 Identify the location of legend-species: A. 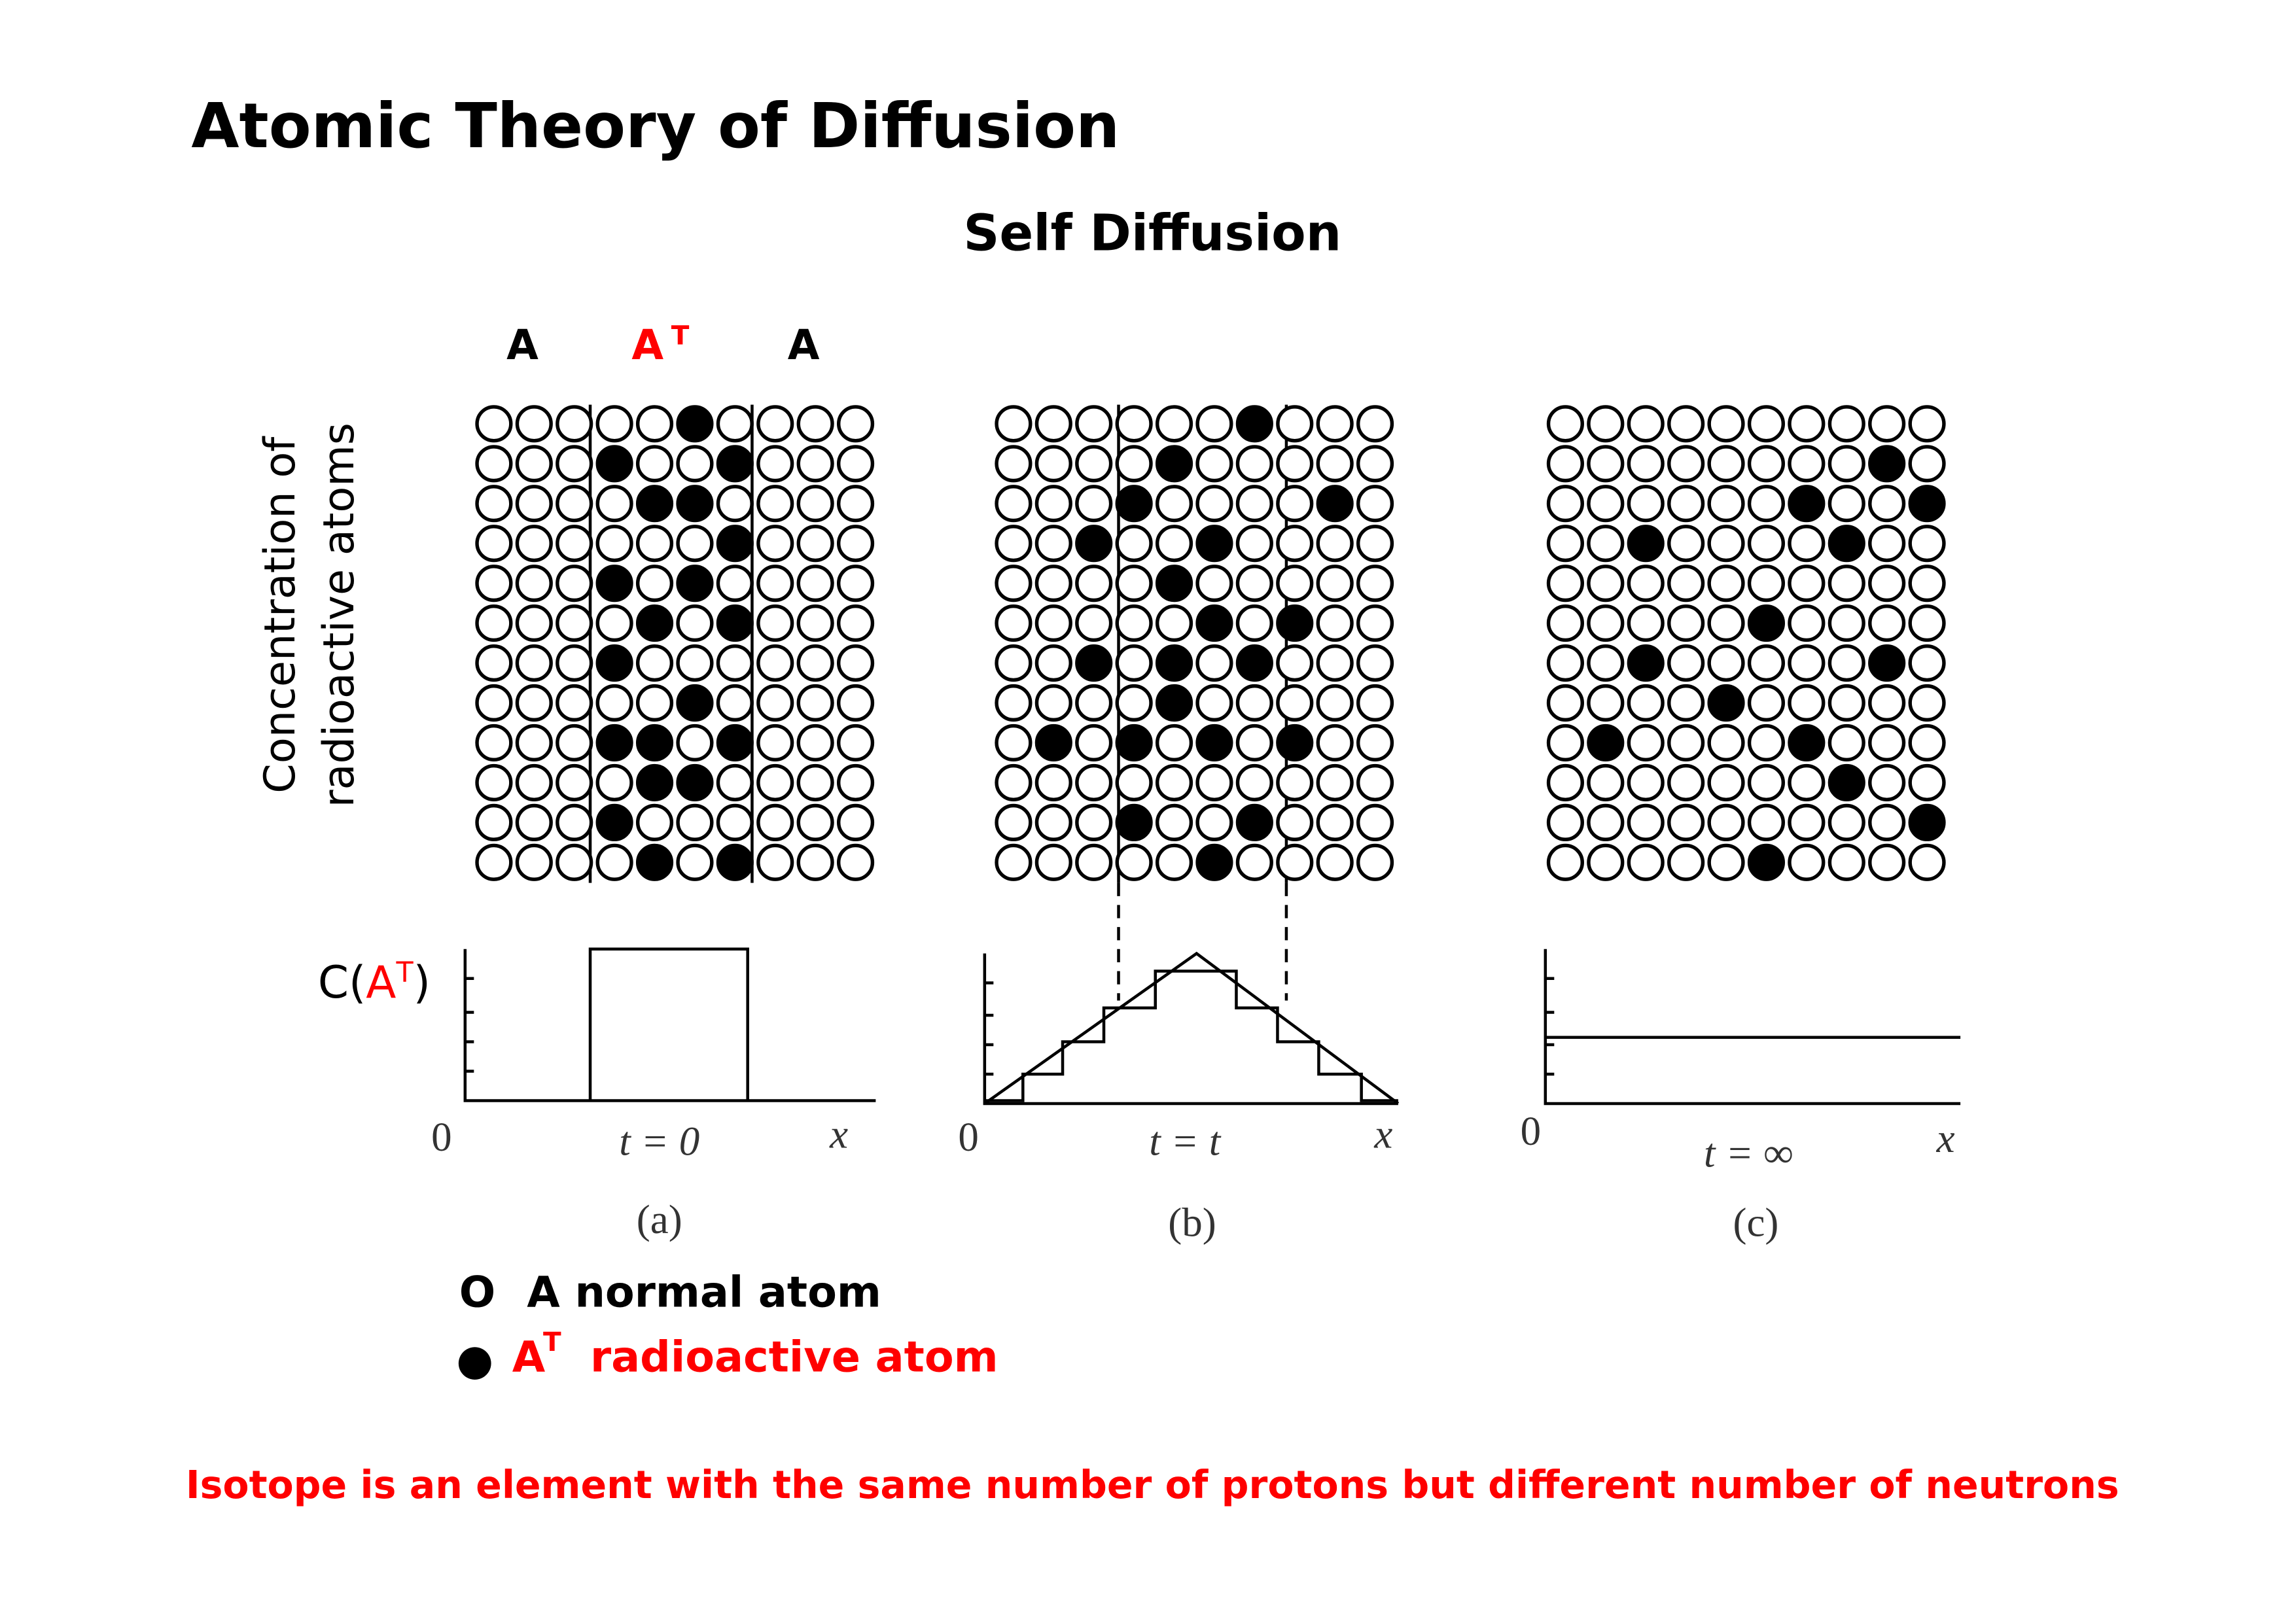
(529, 1357).